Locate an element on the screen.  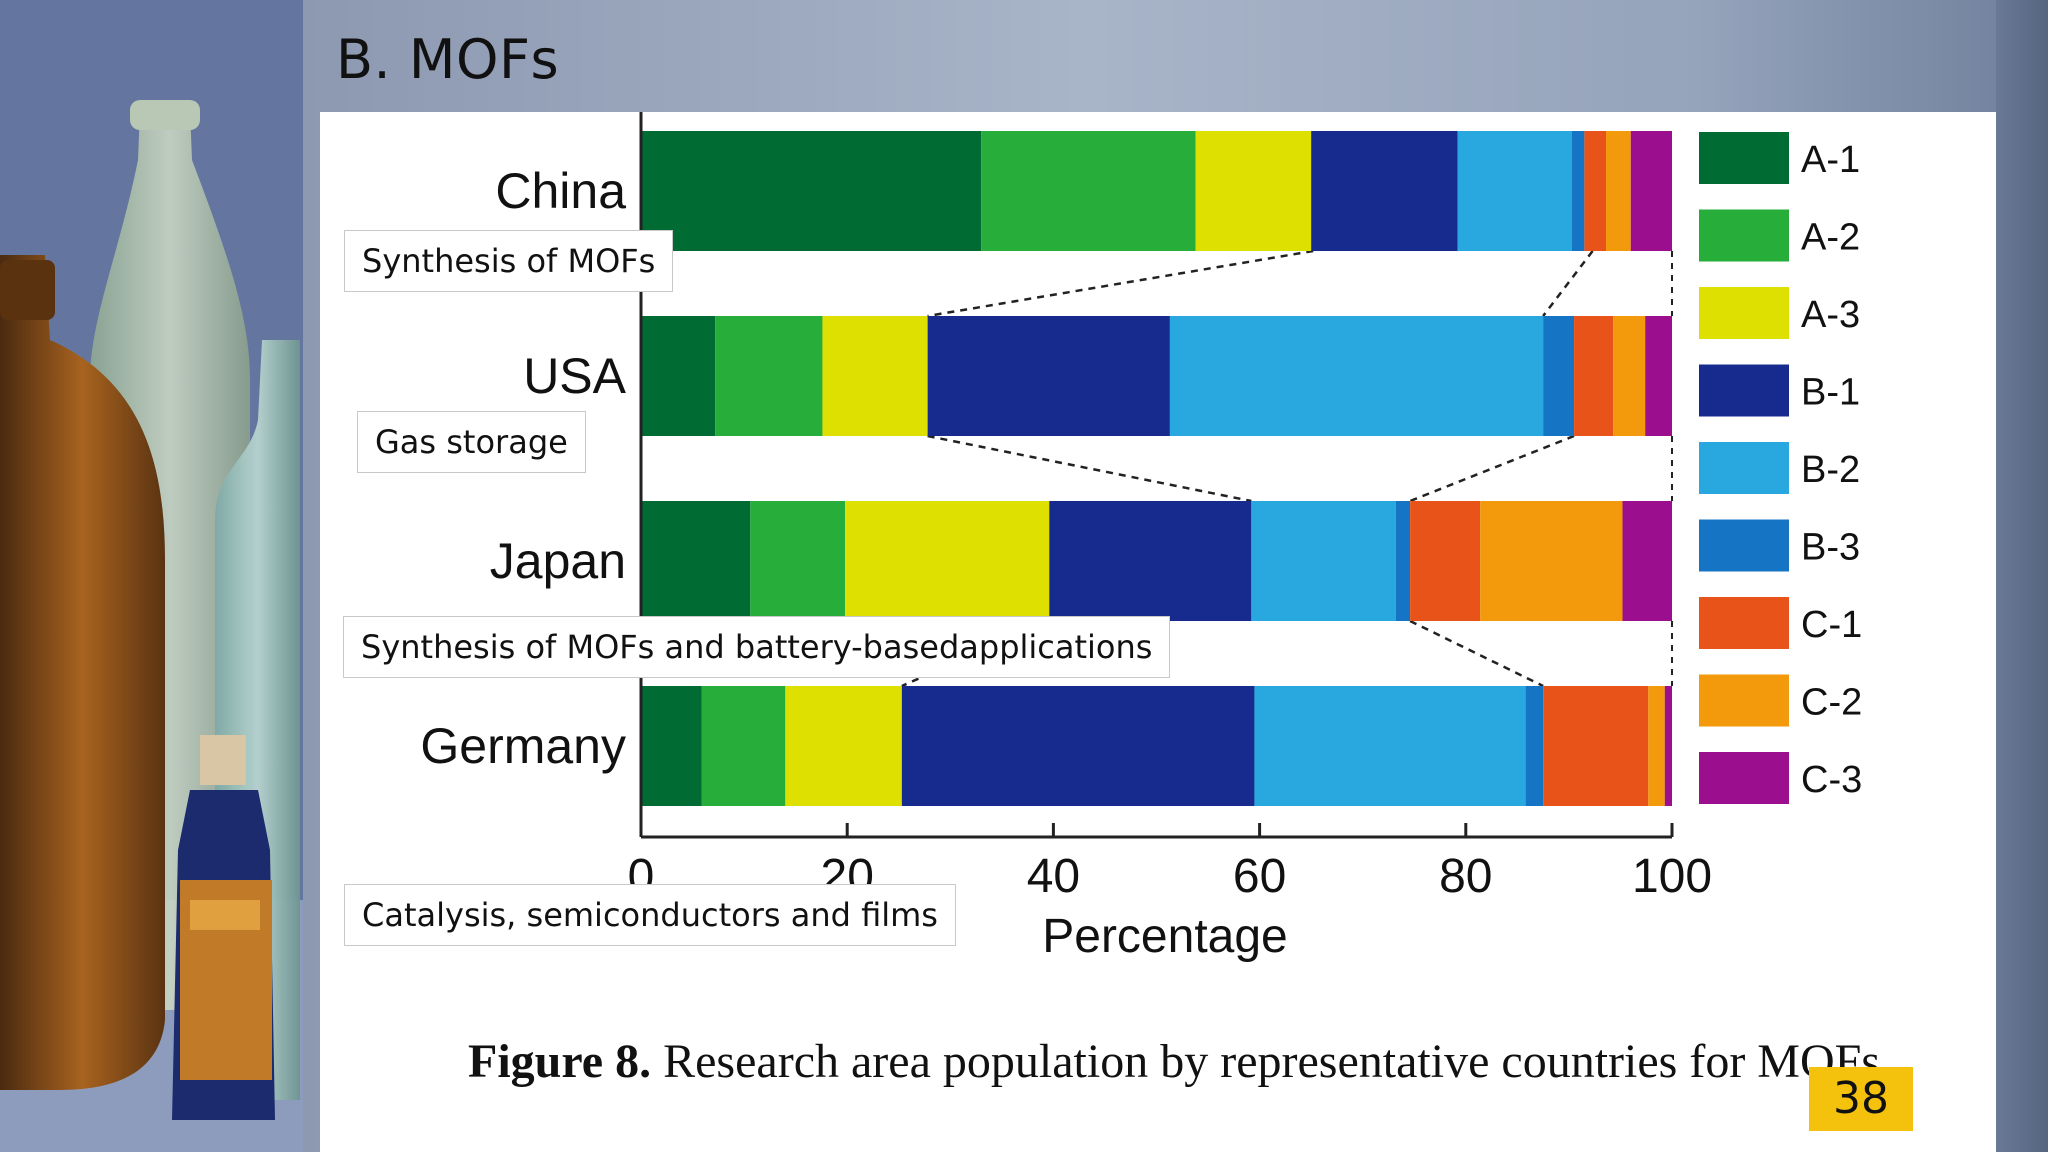
x-tick-label-80: 80 is located at coordinates (1465, 876).